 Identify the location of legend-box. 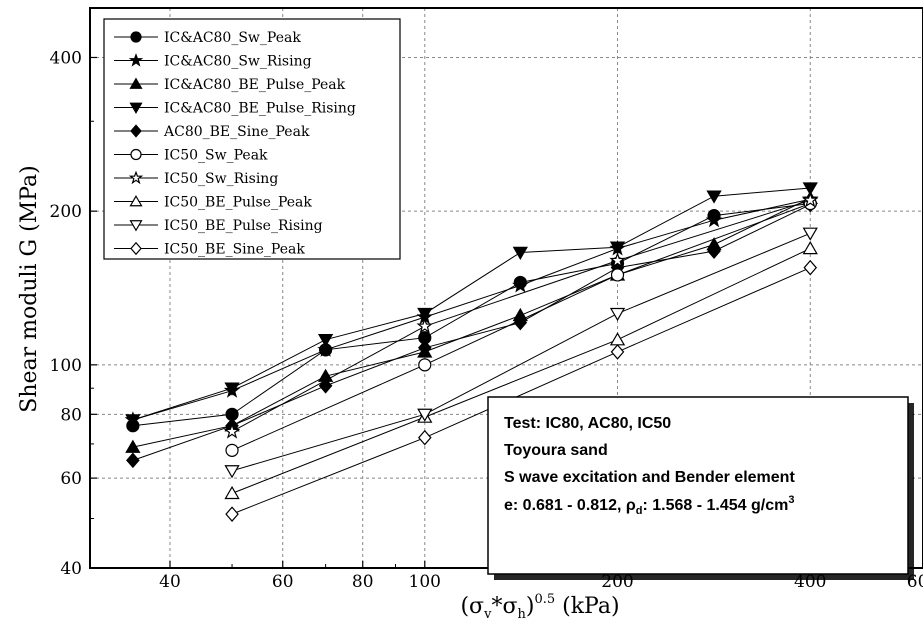
(252, 139).